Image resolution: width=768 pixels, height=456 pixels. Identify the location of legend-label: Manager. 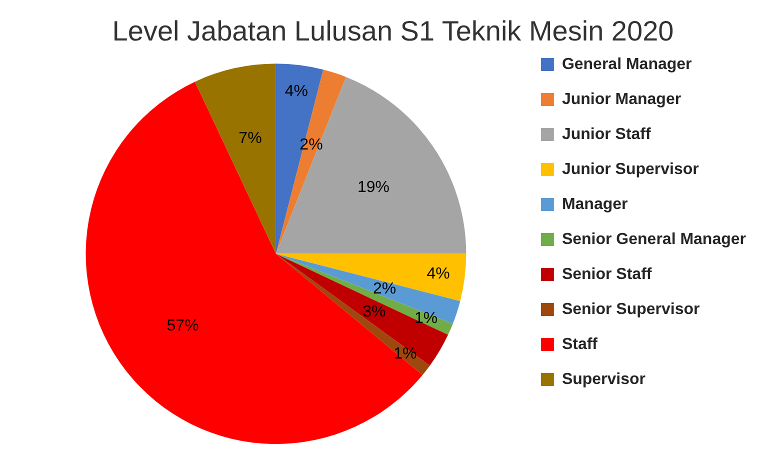
(595, 204).